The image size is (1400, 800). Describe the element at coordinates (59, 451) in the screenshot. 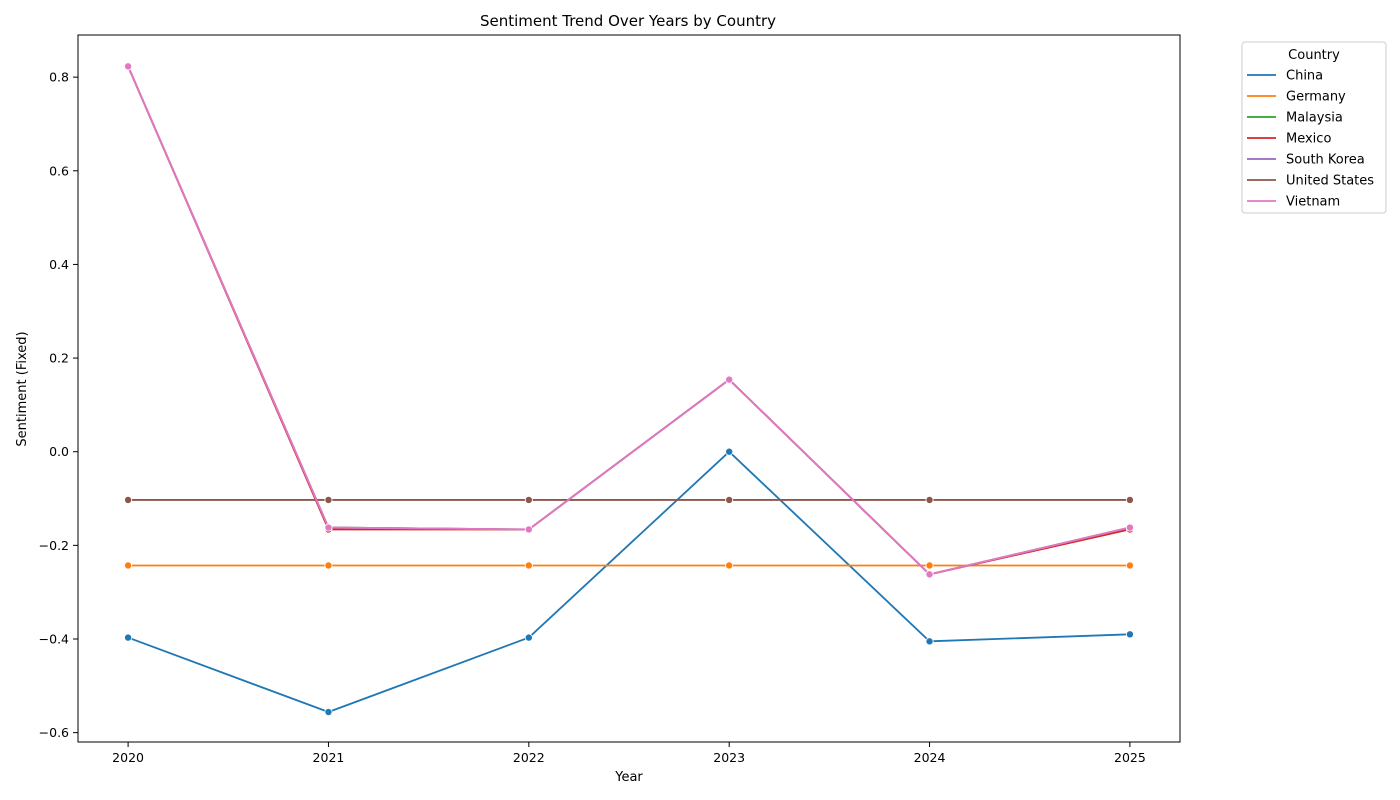

I see `y-tick-label: 0.0` at that location.